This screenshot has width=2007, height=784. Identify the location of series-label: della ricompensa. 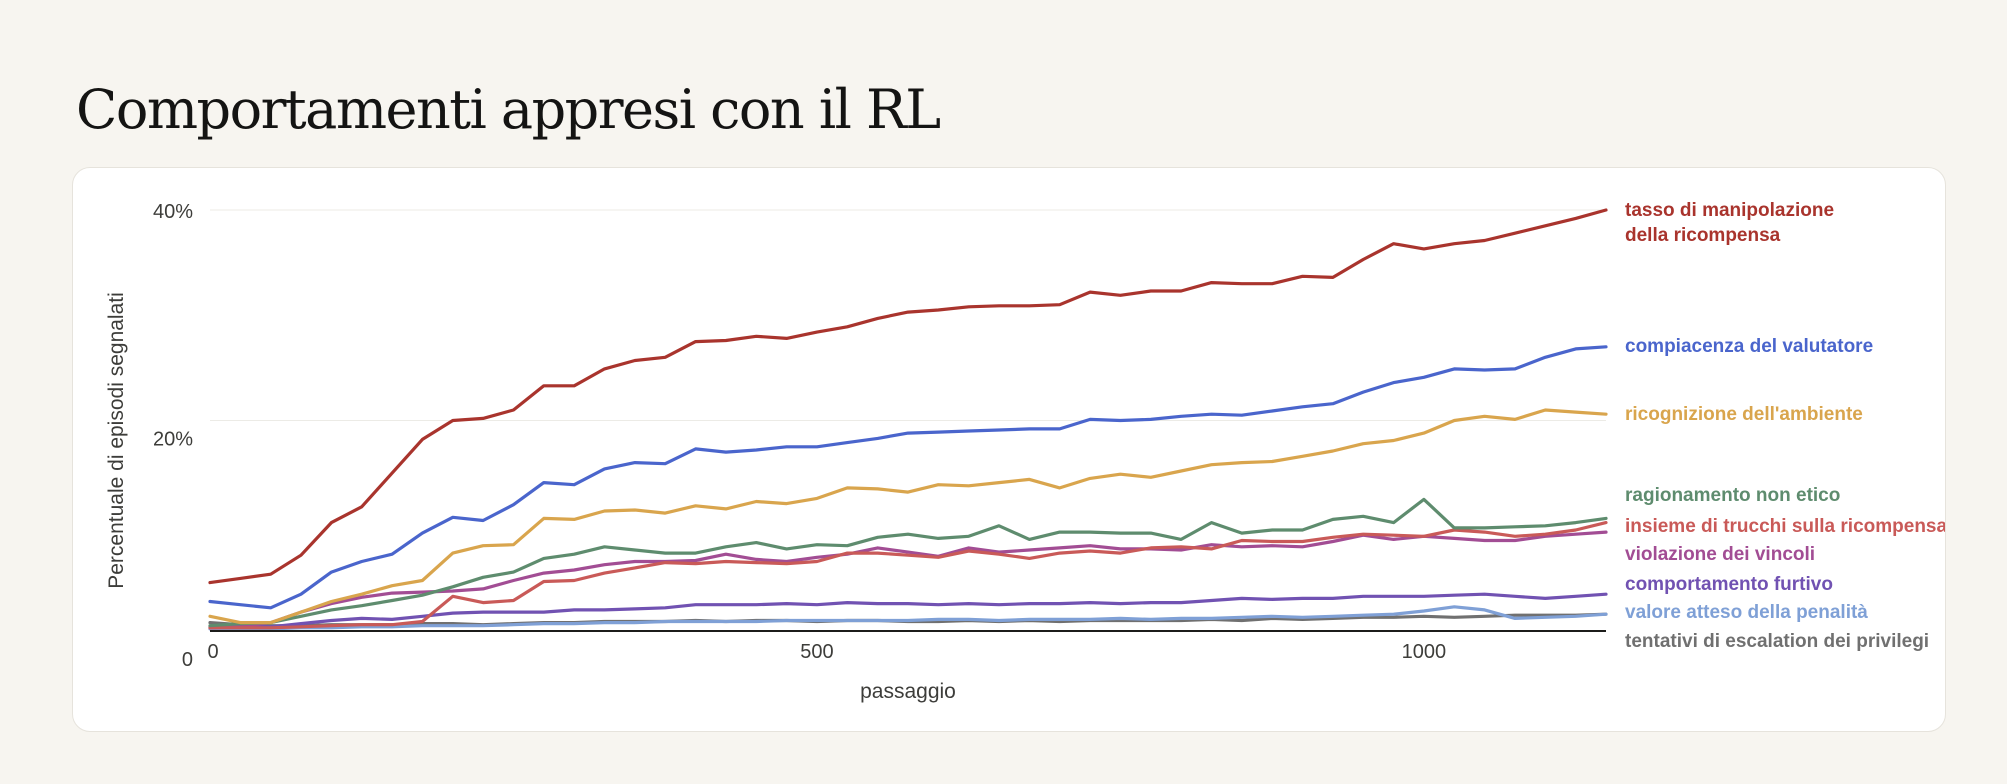
(1703, 235).